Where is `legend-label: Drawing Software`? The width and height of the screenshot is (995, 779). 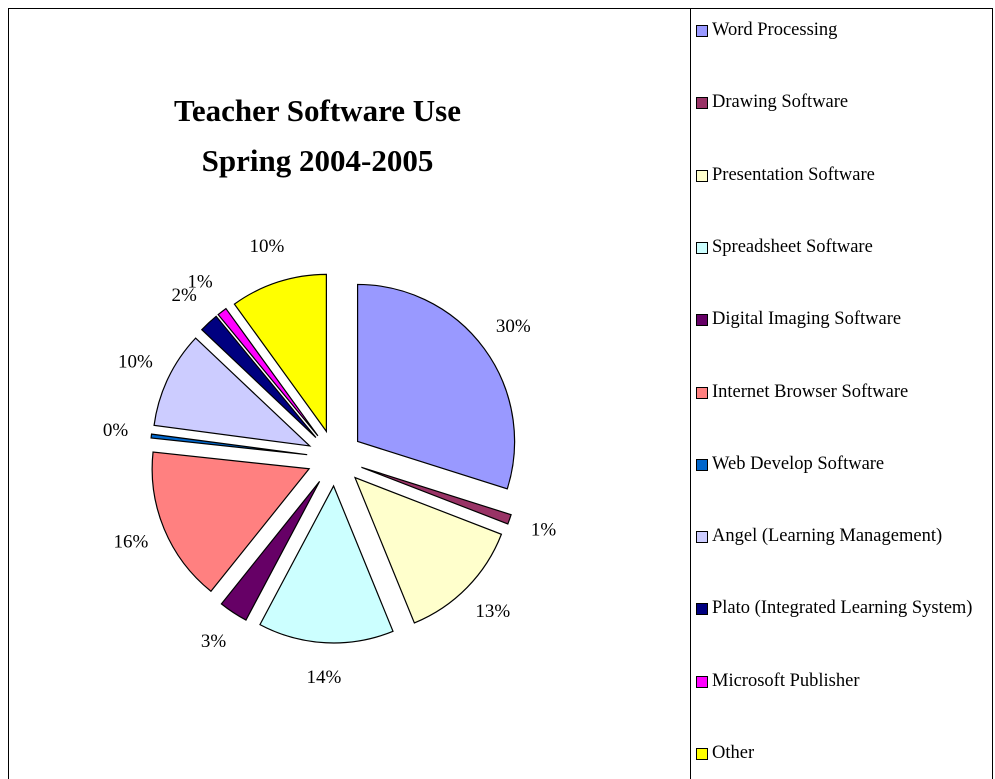
legend-label: Drawing Software is located at coordinates (780, 102).